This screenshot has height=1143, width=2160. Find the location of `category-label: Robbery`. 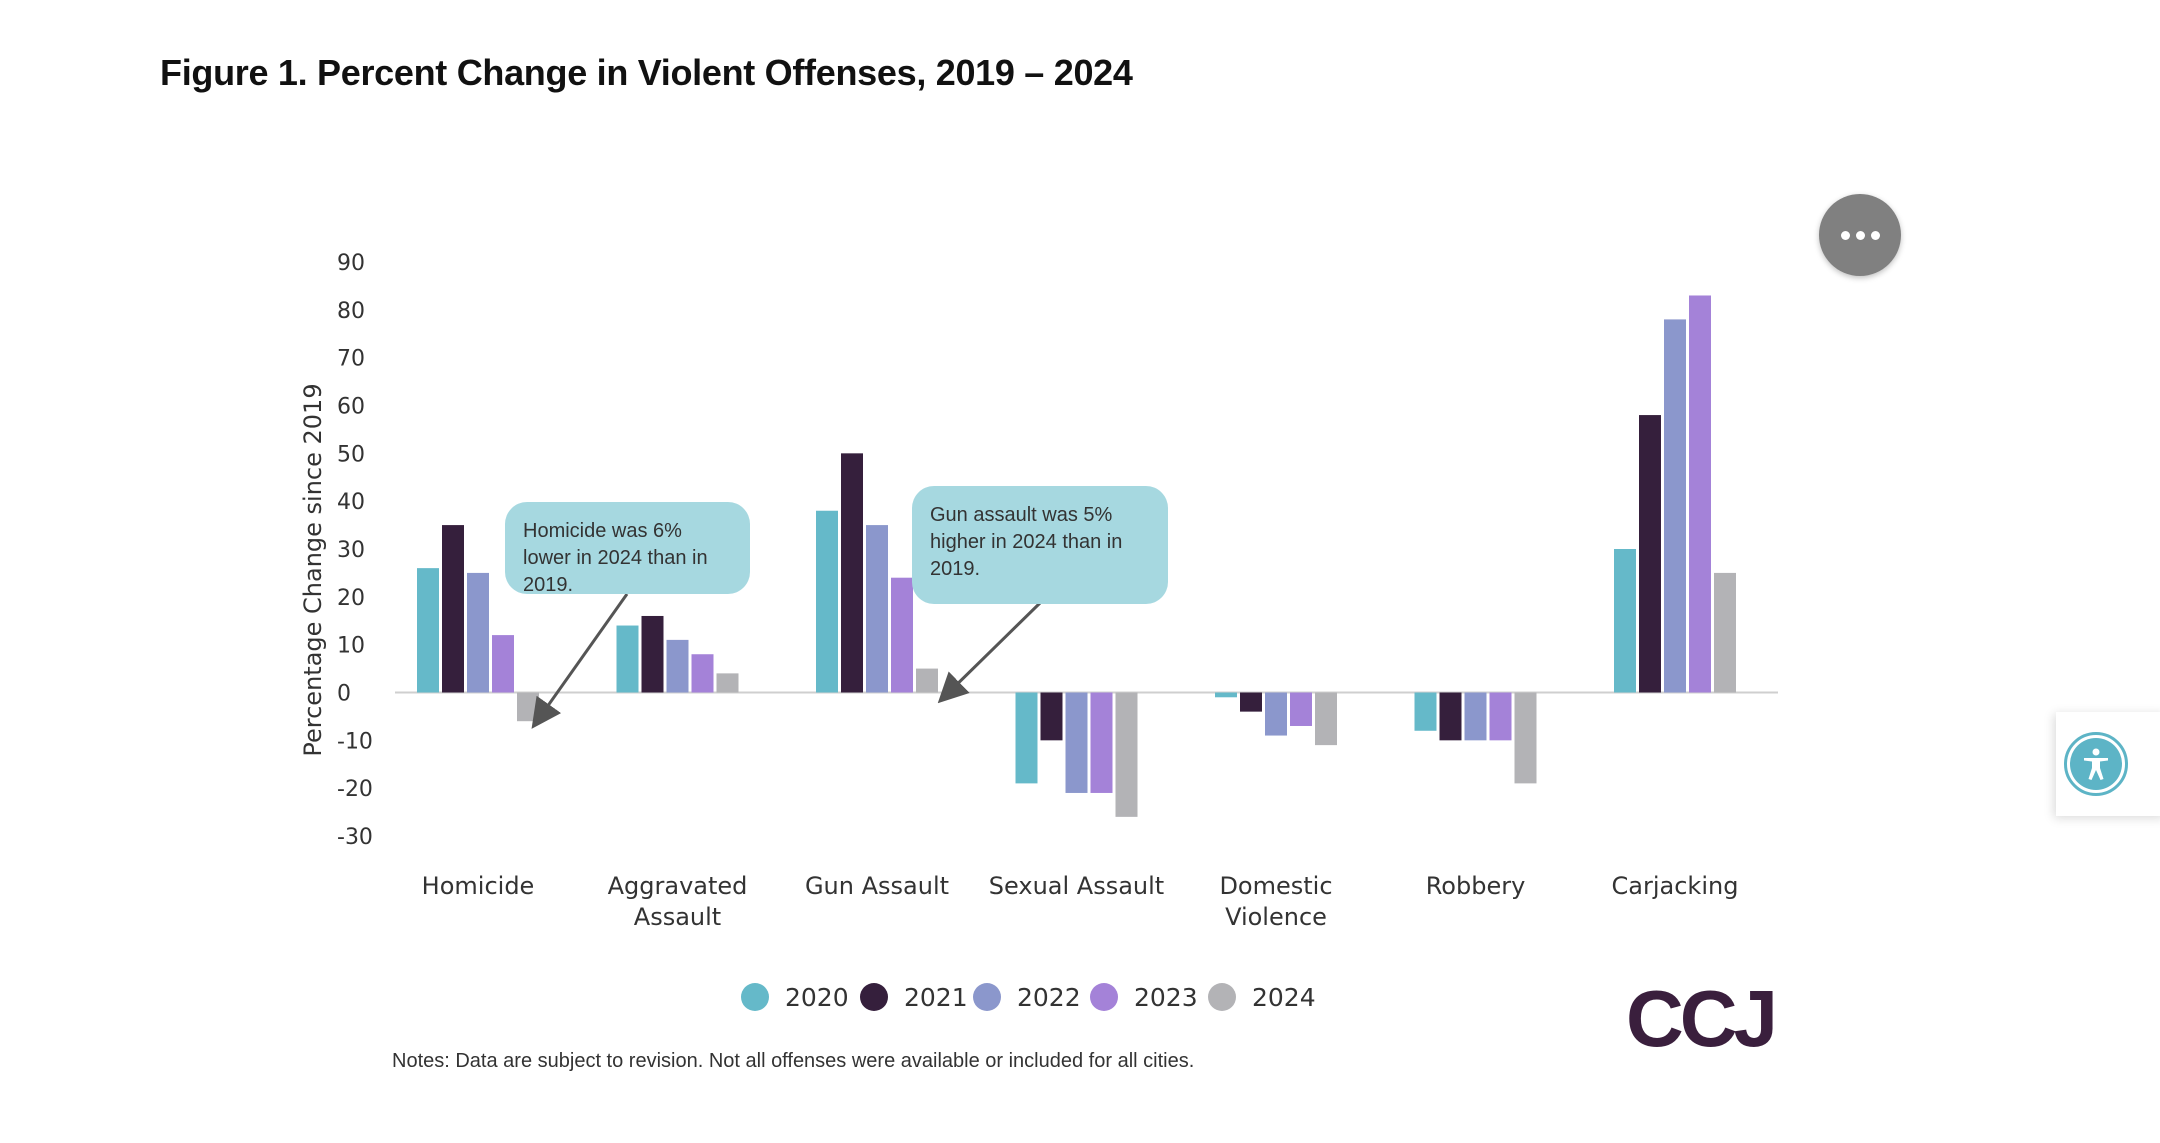

category-label: Robbery is located at coordinates (1476, 886).